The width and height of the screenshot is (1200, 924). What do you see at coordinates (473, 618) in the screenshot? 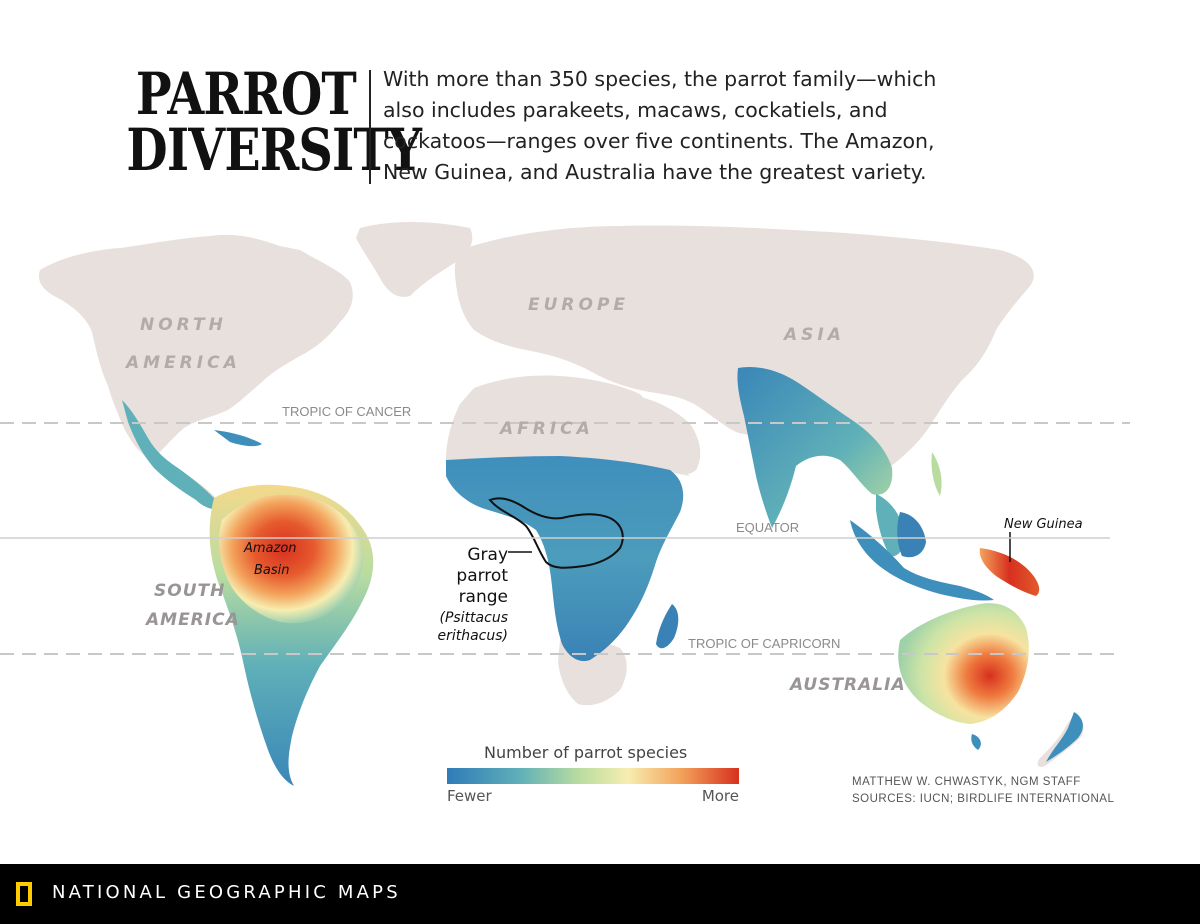
I see `label-gray-4: (Psittacus` at bounding box center [473, 618].